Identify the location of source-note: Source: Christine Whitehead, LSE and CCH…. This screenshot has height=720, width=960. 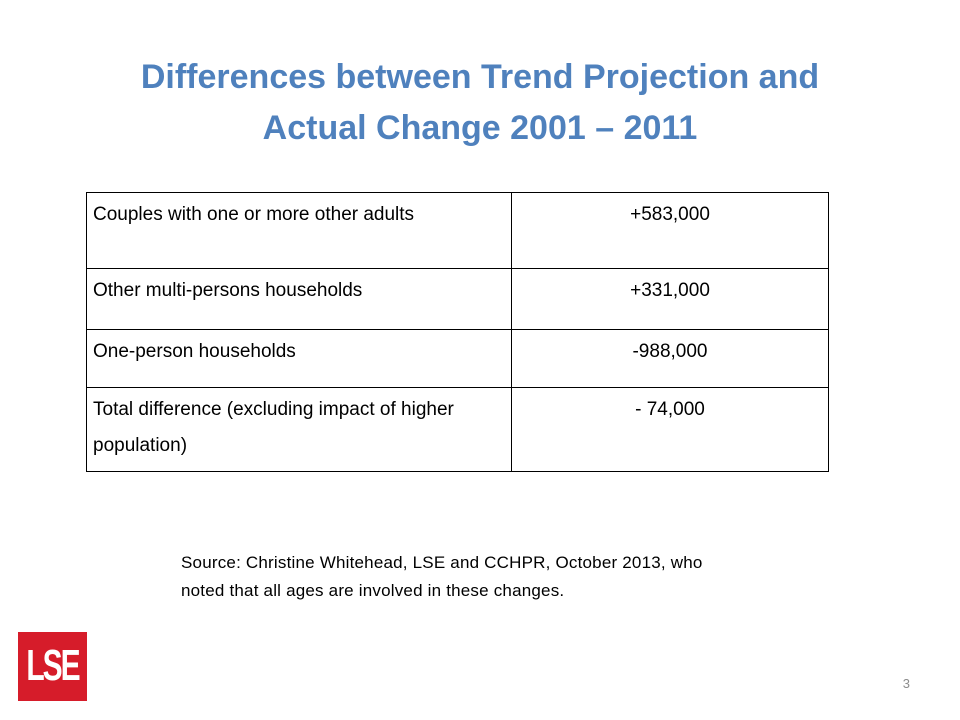
(511, 577).